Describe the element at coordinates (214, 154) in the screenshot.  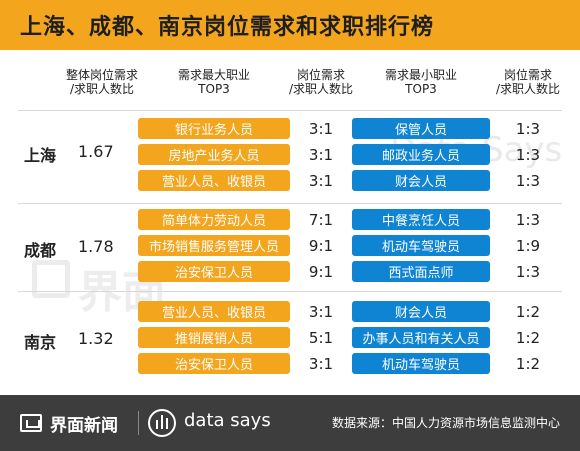
I see `max-job-pill: 房地产业务人员` at that location.